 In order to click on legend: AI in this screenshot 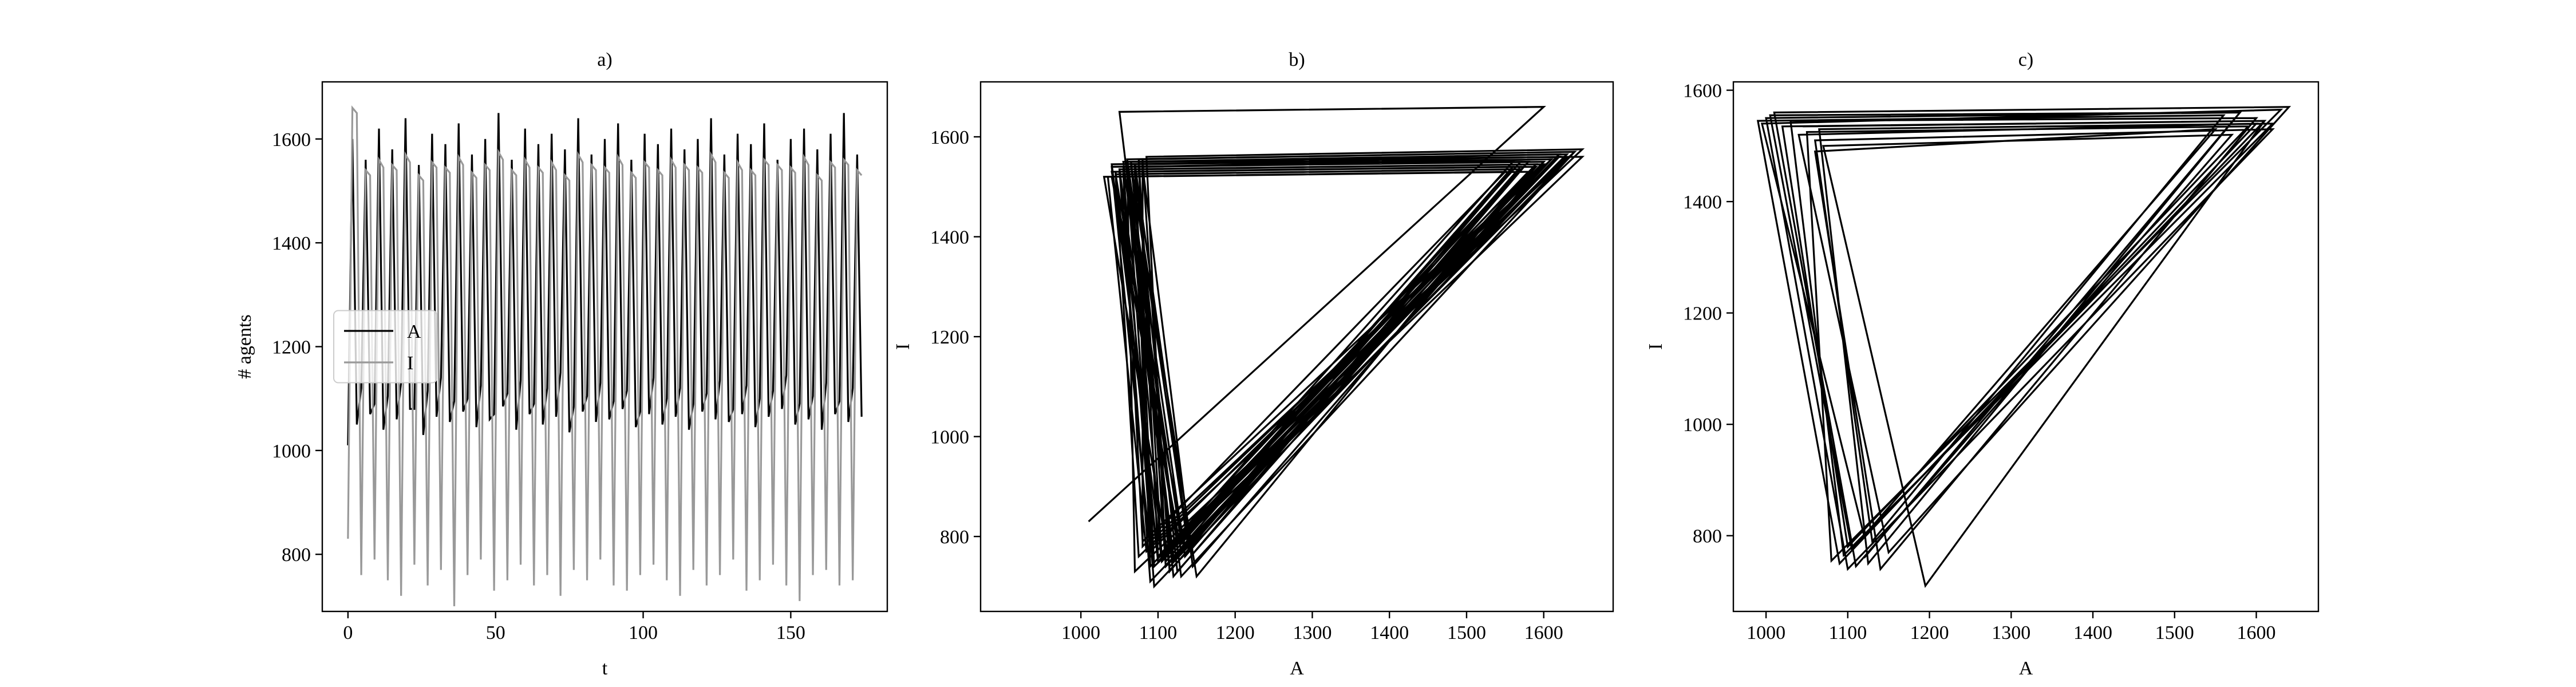, I will do `click(385, 347)`.